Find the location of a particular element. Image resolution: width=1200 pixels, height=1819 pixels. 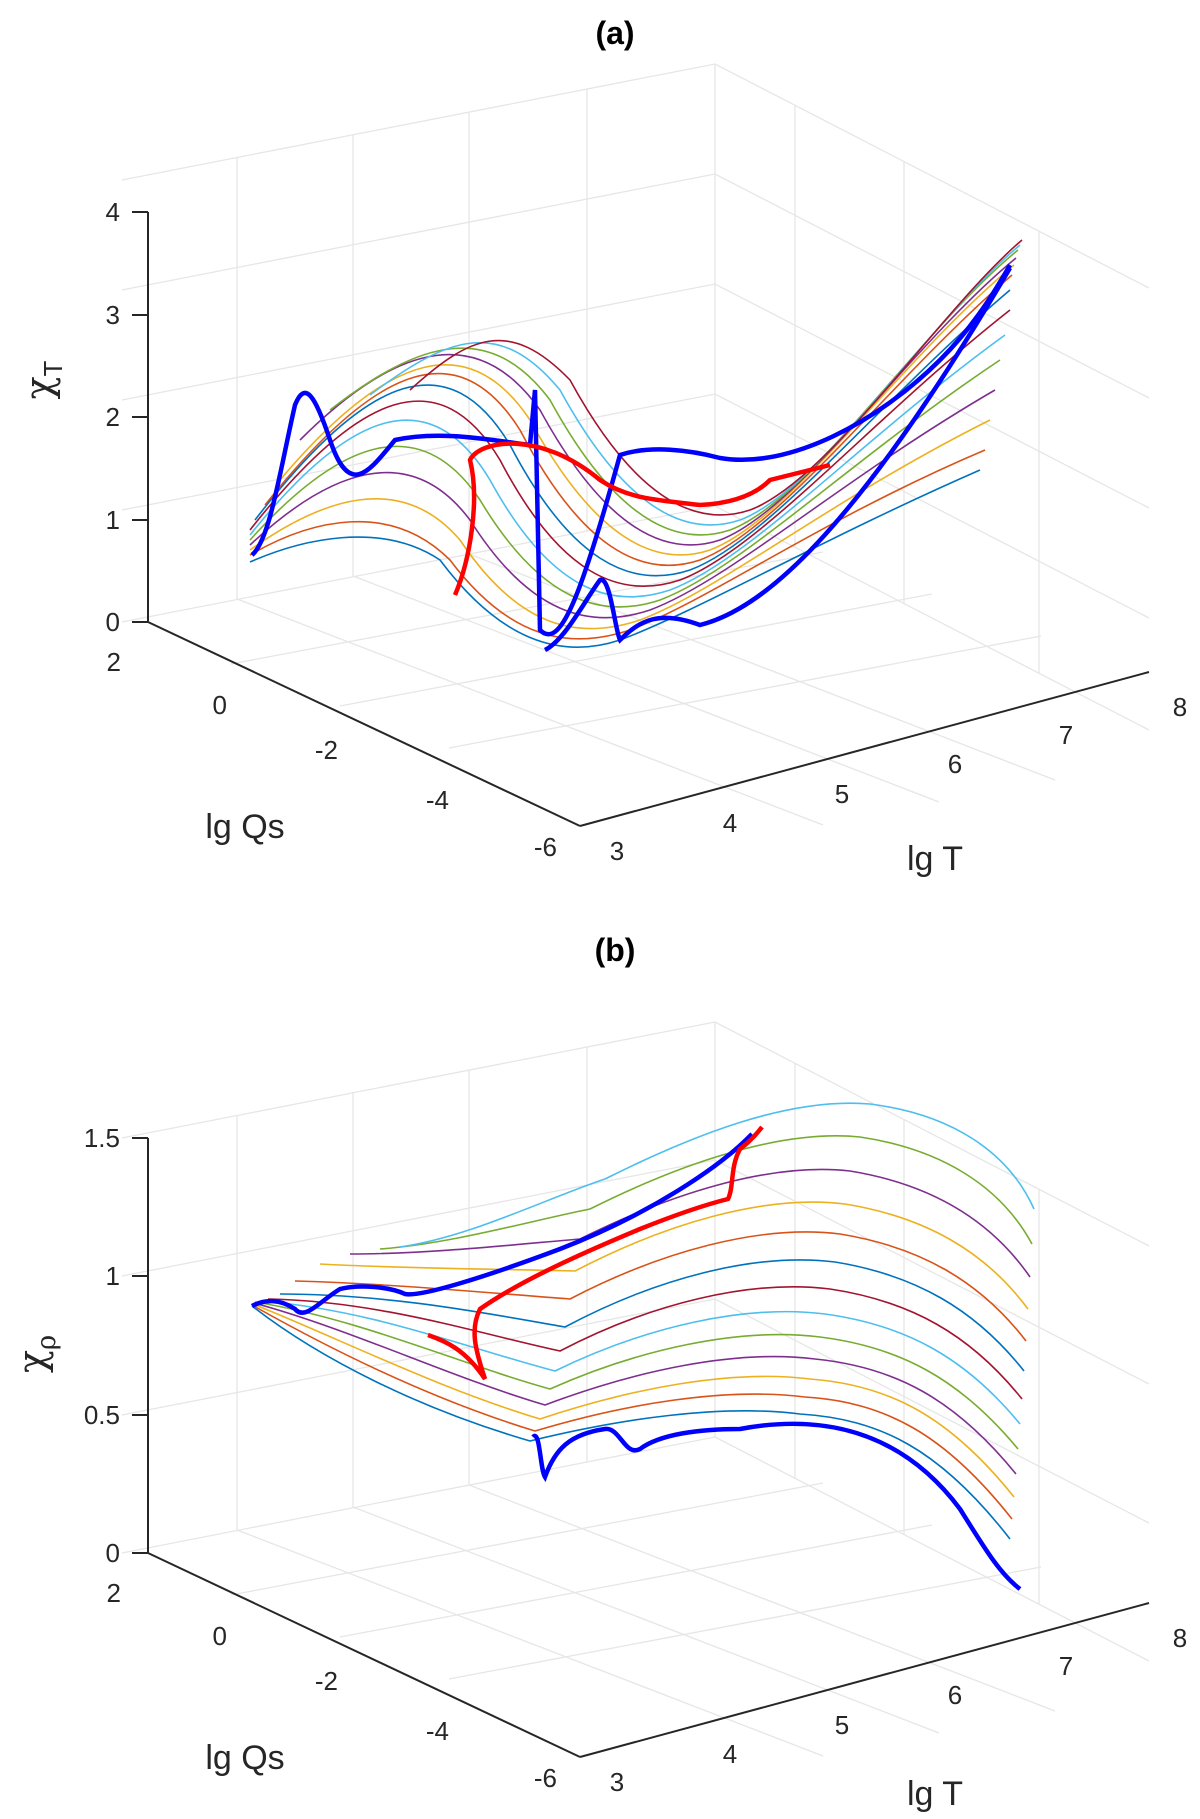

chart-b-y-tick-0: 0 is located at coordinates (220, 1636).